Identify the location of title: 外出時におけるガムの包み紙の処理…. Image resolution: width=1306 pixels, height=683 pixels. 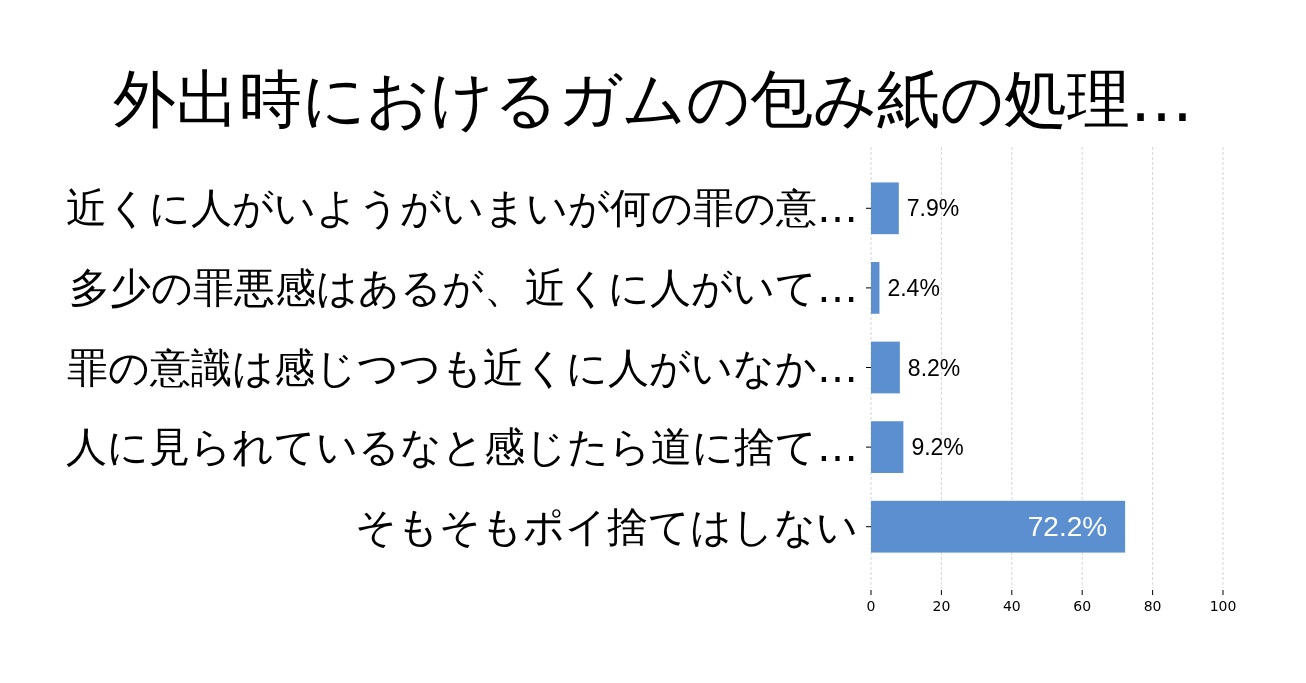
(653, 99).